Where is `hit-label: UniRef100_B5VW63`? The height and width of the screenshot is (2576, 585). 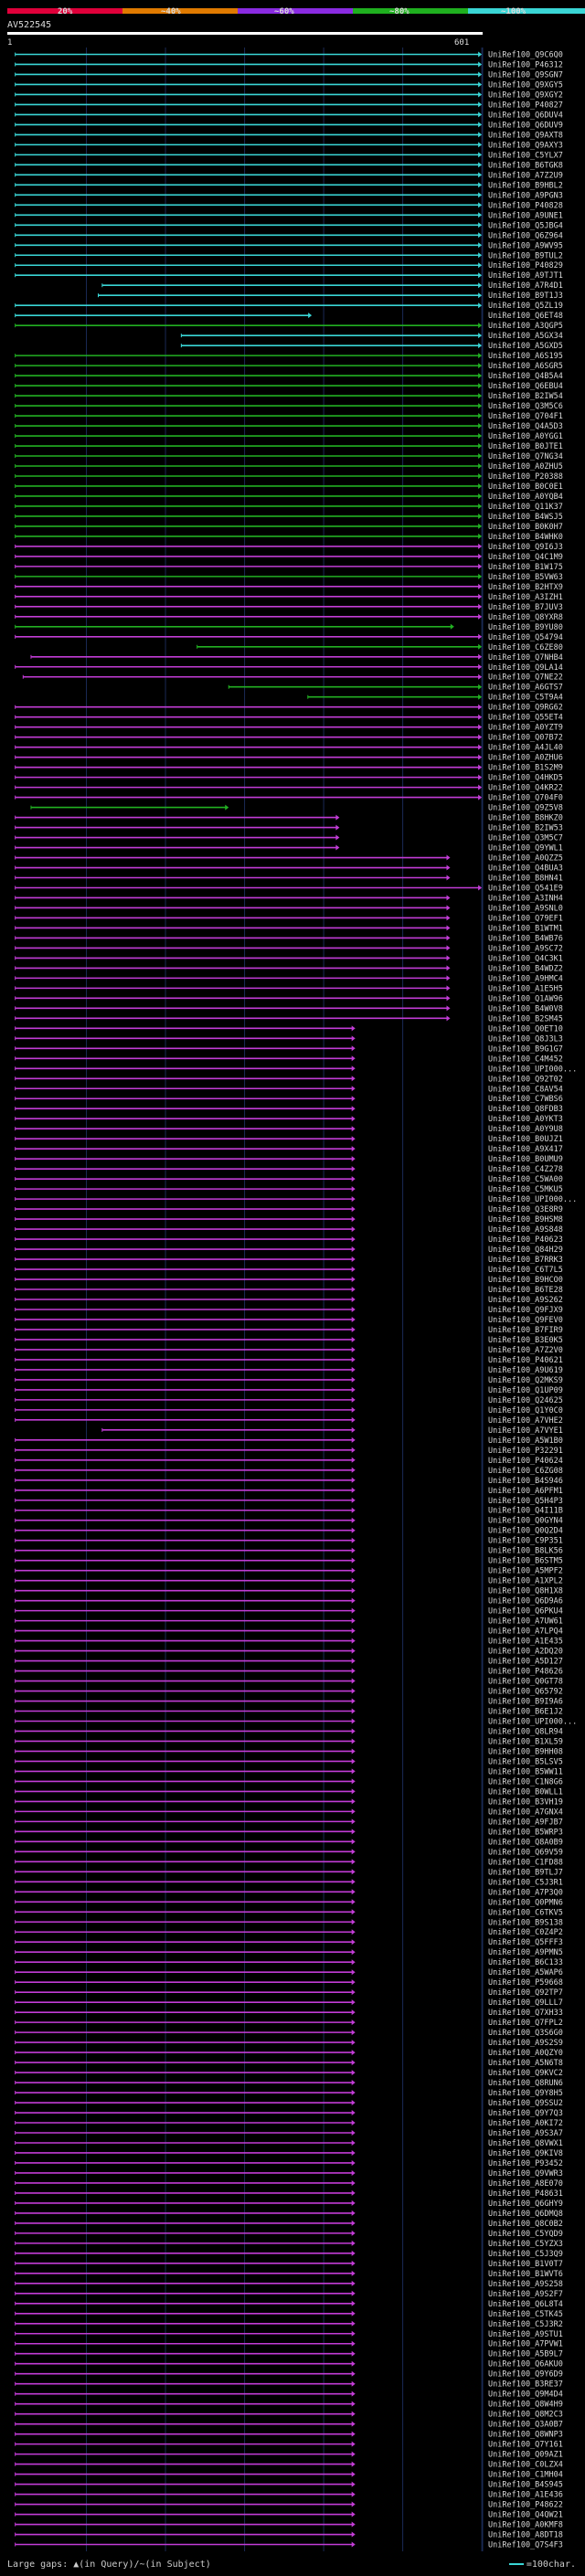
hit-label: UniRef100_B5VW63 is located at coordinates (525, 577).